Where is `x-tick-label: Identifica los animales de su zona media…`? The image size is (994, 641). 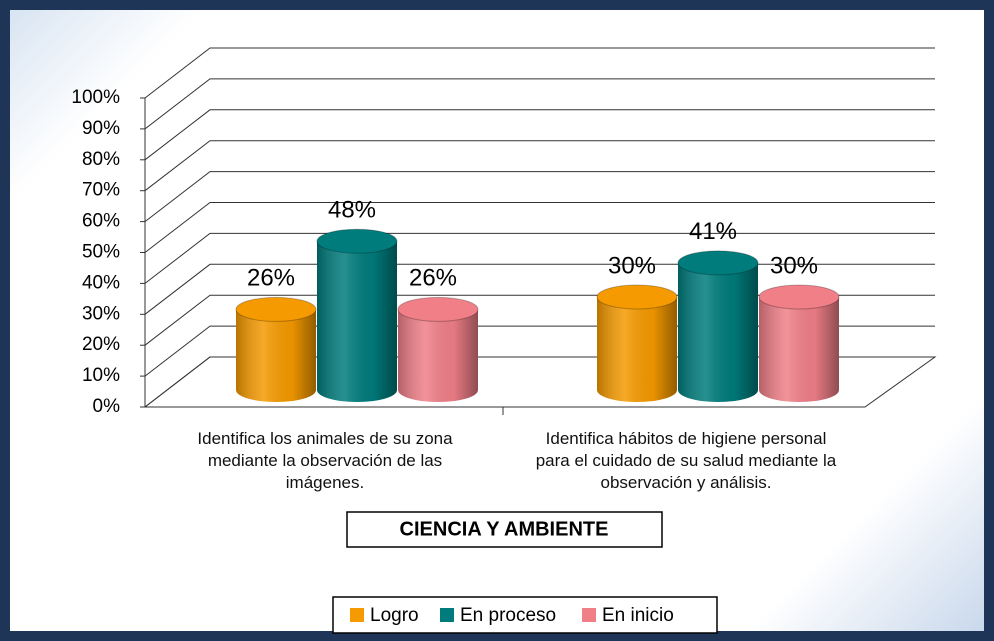 x-tick-label: Identifica los animales de su zona media… is located at coordinates (325, 460).